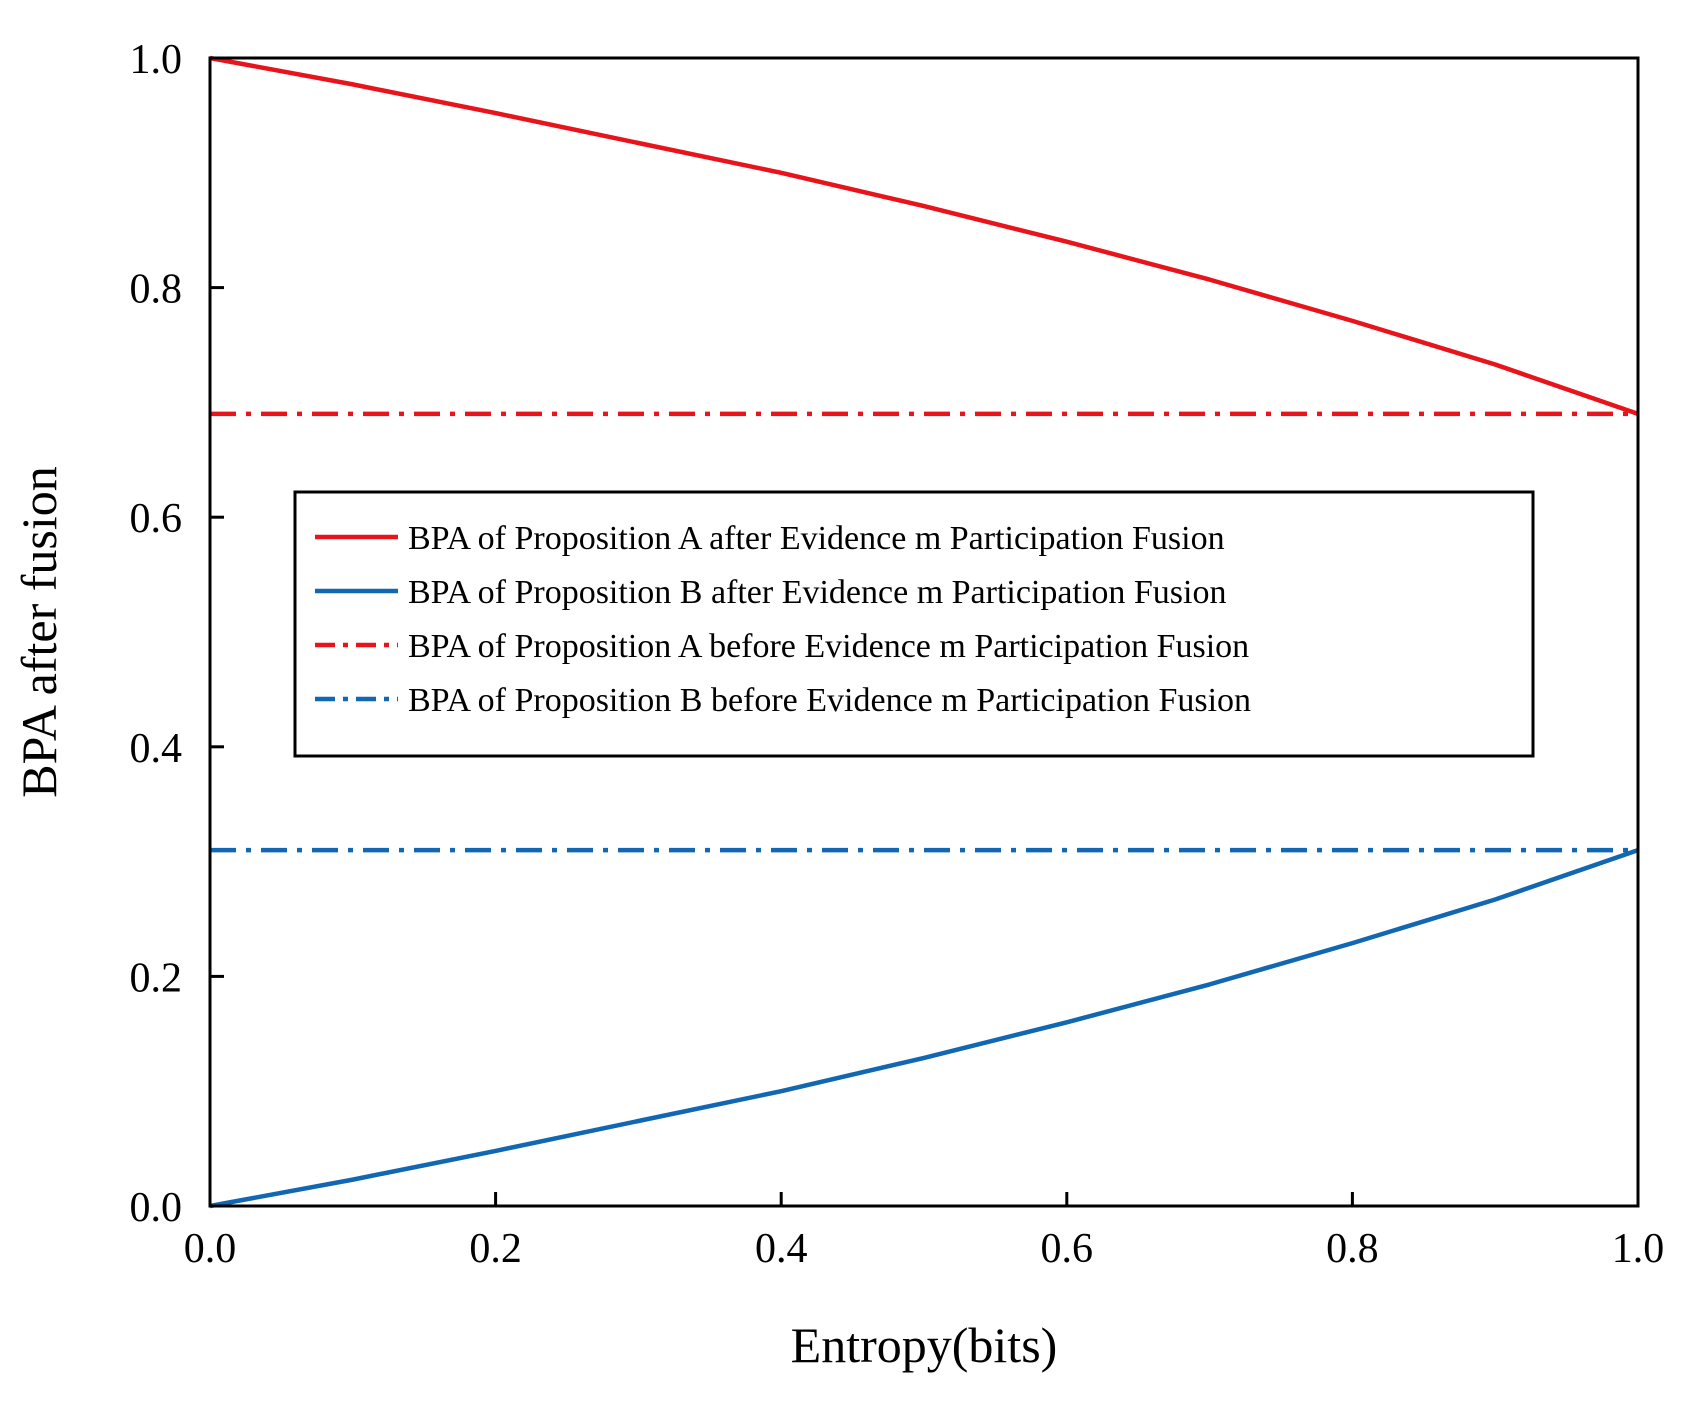 The image size is (1682, 1405). Describe the element at coordinates (210, 1249) in the screenshot. I see `x-tick-label: 0.0` at that location.